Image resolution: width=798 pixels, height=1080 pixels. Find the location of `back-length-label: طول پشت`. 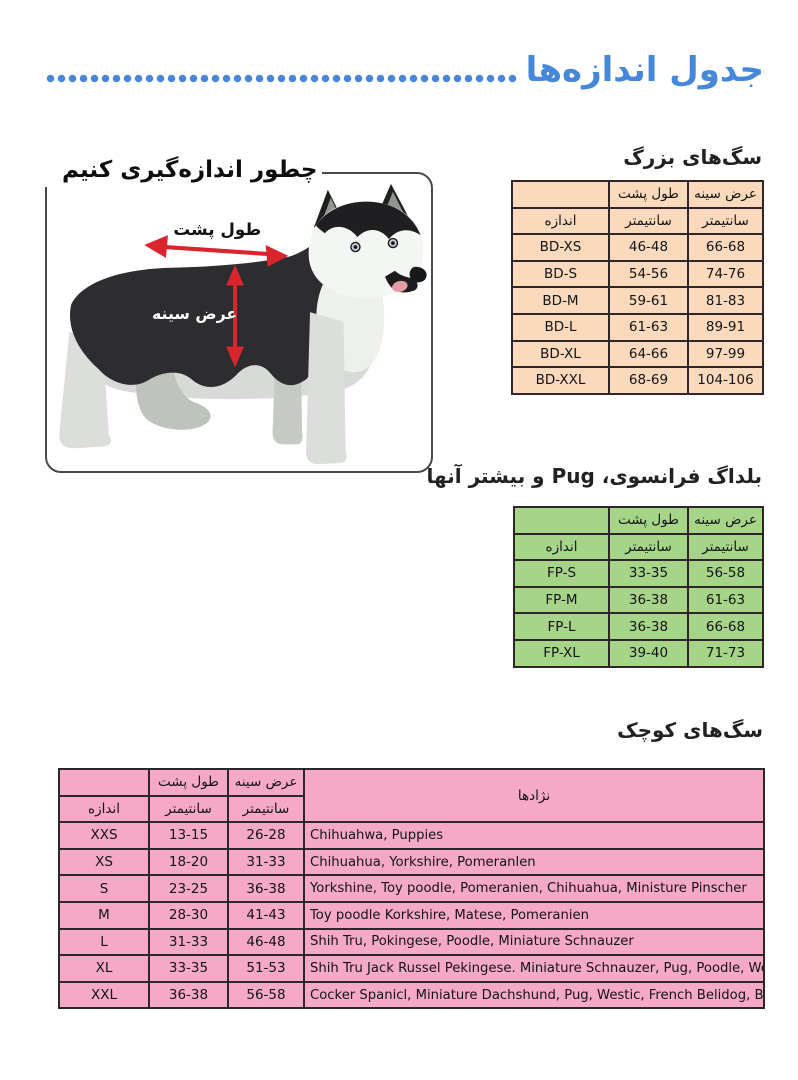

back-length-label: طول پشت is located at coordinates (217, 229).